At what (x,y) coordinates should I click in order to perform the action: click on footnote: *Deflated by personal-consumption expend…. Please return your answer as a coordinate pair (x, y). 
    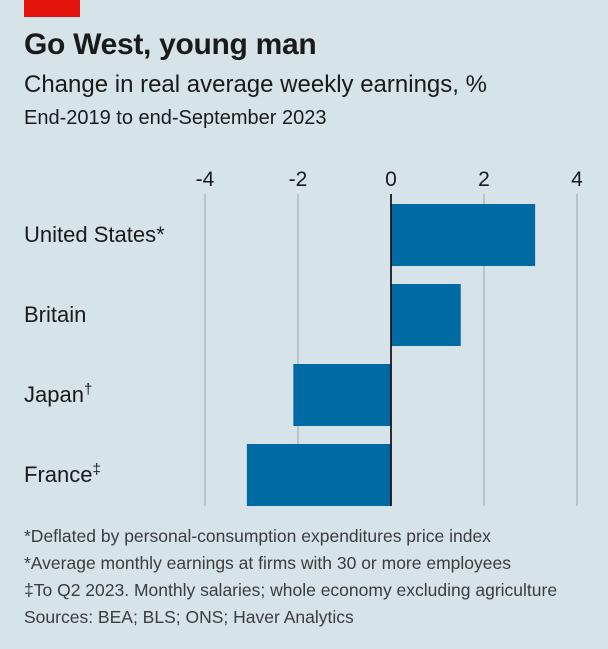
    Looking at the image, I should click on (257, 536).